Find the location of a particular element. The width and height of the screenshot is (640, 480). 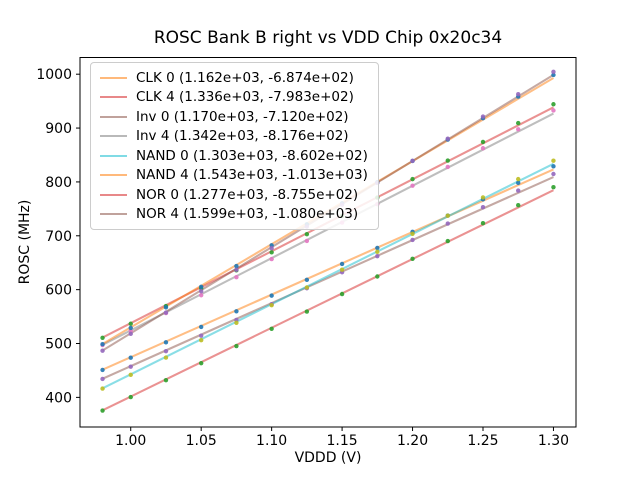

legend-entry: Inv 0 (1.170e+03, -7.120e+02) is located at coordinates (234, 117).